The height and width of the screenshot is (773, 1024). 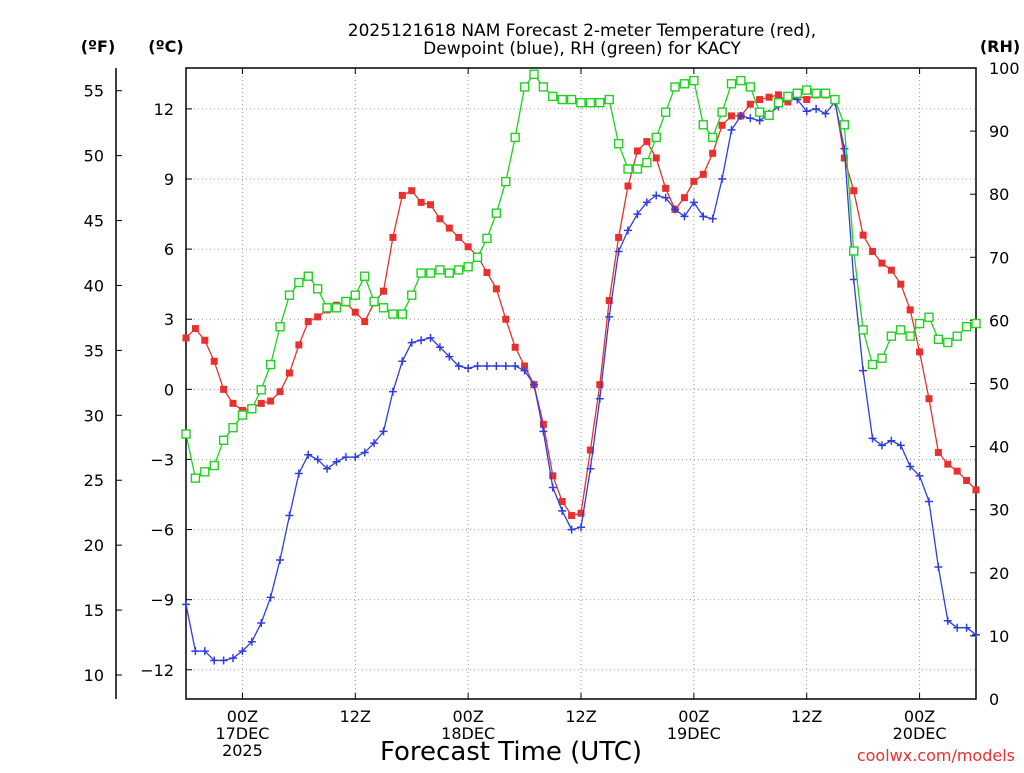 What do you see at coordinates (999, 510) in the screenshot?
I see `rh-tick-label: 30` at bounding box center [999, 510].